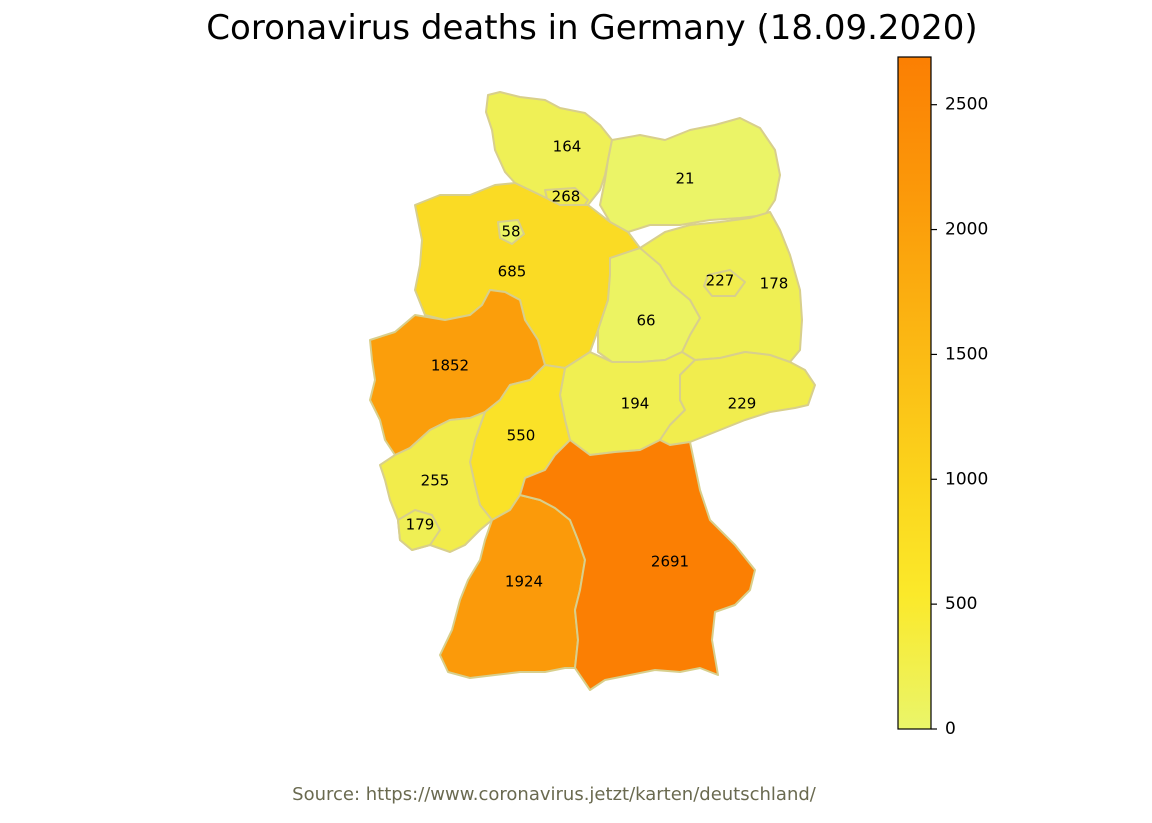 The width and height of the screenshot is (1152, 823). What do you see at coordinates (670, 562) in the screenshot?
I see `value-label-bavaria: 2691` at bounding box center [670, 562].